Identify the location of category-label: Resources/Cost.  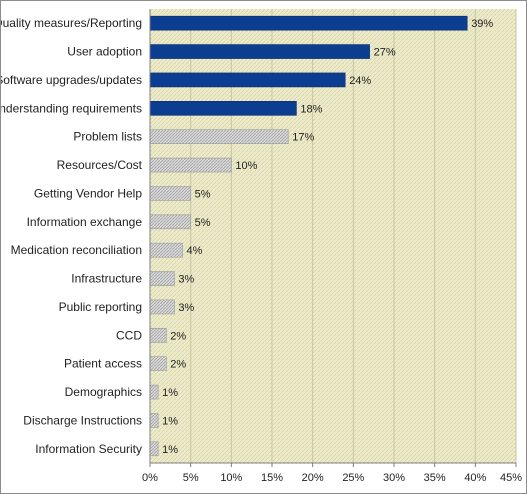
(100, 165).